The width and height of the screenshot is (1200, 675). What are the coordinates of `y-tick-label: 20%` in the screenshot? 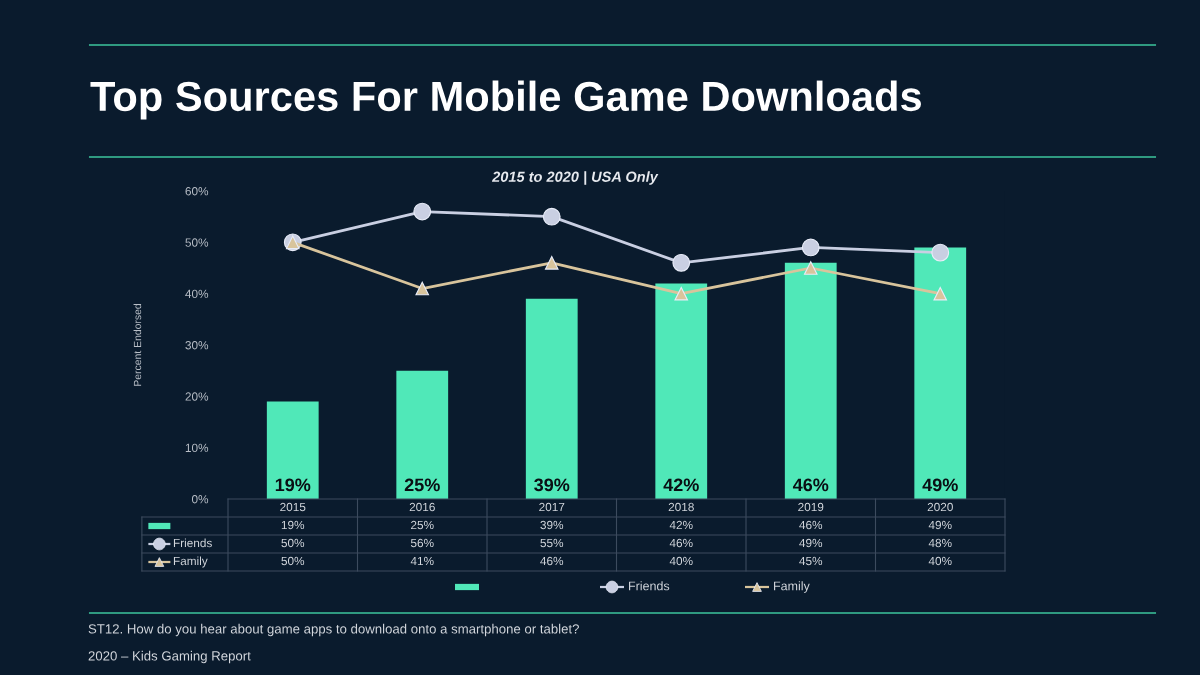 It's located at (197, 396).